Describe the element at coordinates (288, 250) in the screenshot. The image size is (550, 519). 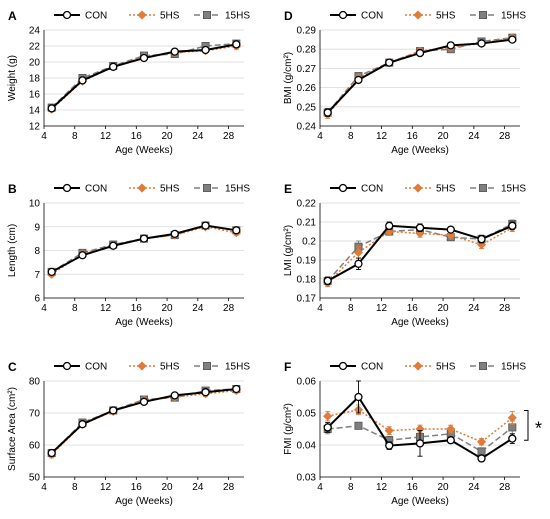
I see `y-axis-title: LMI (g/cm²)` at that location.